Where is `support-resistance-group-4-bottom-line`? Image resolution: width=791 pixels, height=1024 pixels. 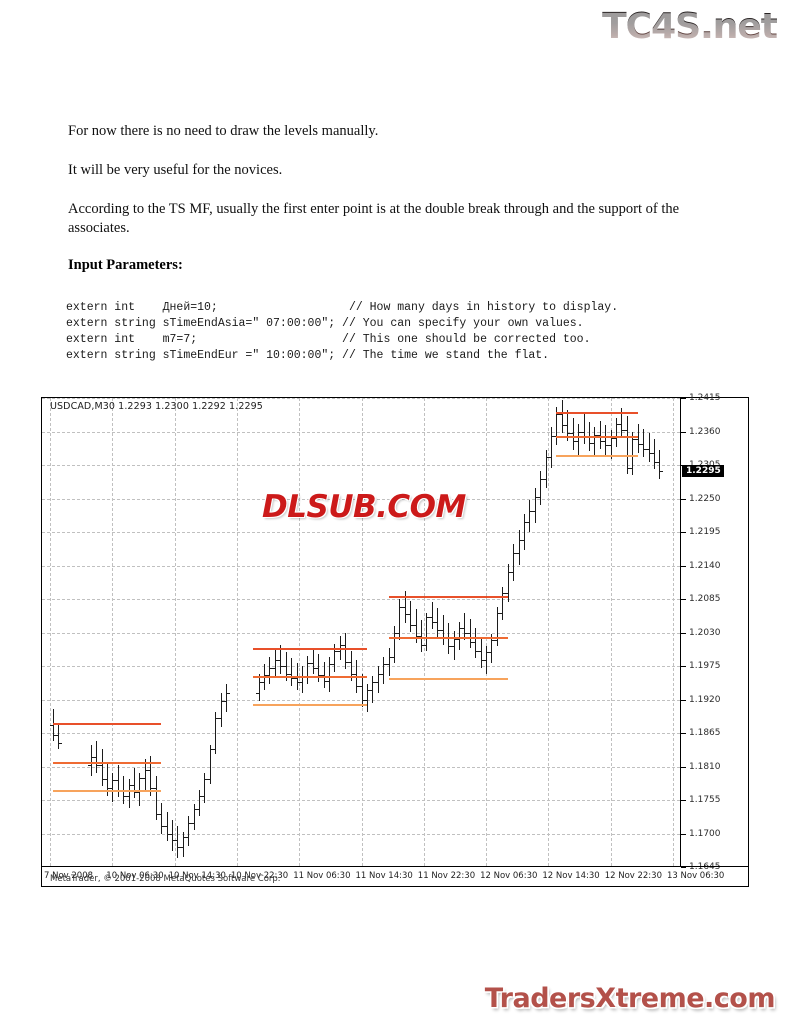 support-resistance-group-4-bottom-line is located at coordinates (597, 455).